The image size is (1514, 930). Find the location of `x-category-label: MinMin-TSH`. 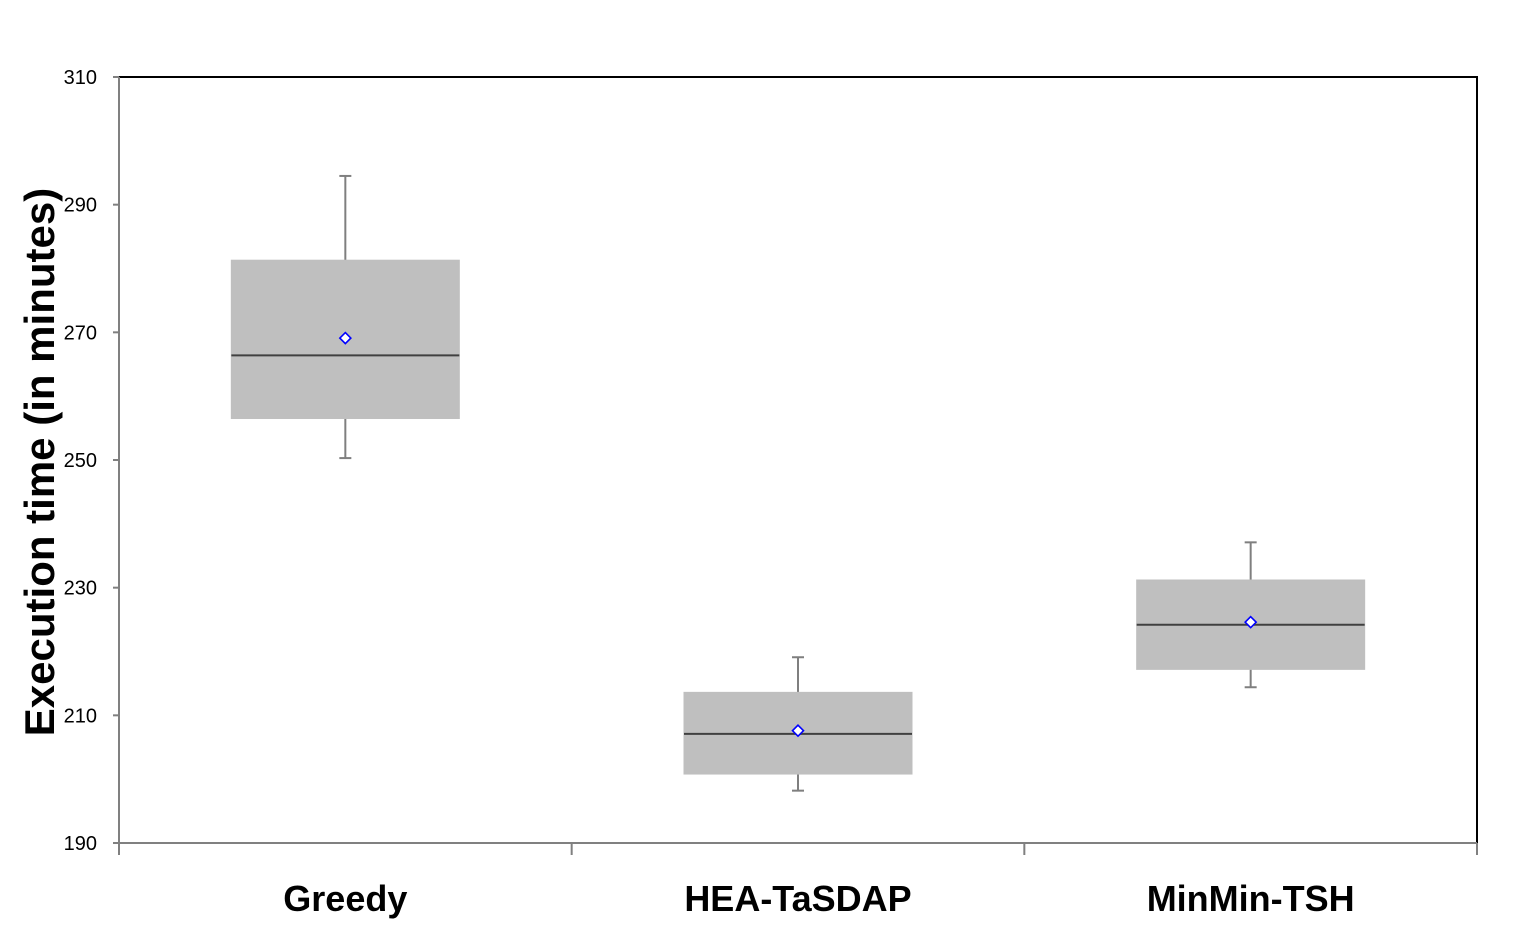

x-category-label: MinMin-TSH is located at coordinates (1251, 898).